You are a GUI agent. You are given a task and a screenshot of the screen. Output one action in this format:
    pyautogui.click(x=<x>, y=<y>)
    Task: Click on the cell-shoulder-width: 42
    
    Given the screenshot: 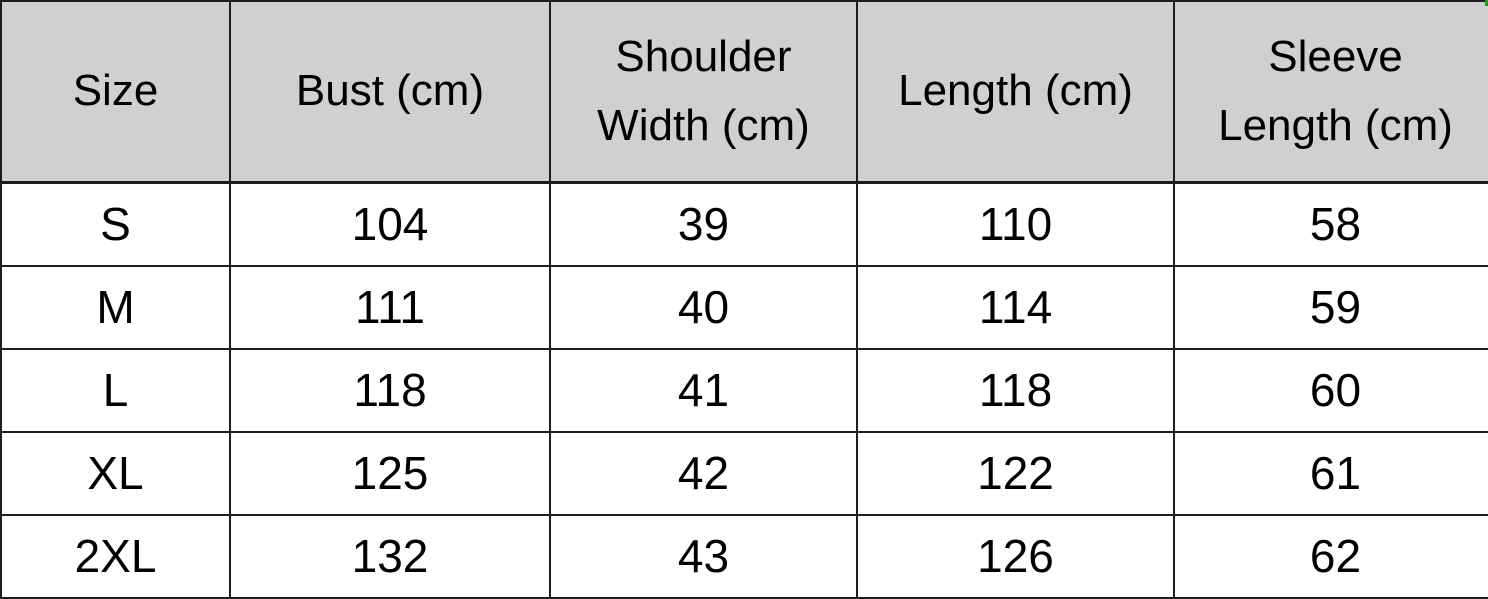 What is the action you would take?
    pyautogui.click(x=703, y=473)
    